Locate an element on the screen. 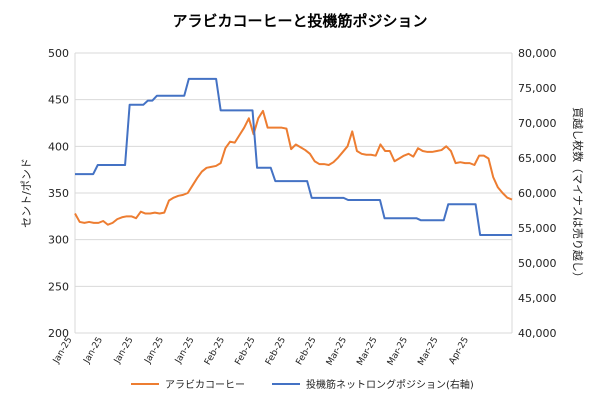  y-right-tick-label: 60,000 is located at coordinates (537, 193).